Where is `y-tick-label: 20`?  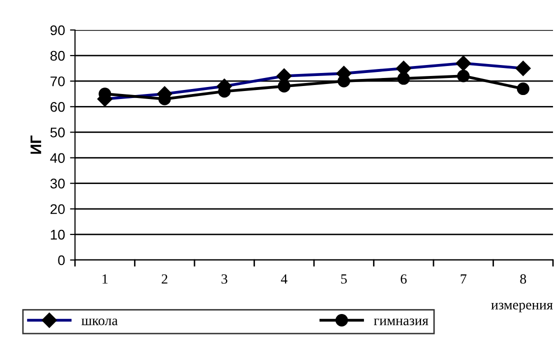 y-tick-label: 20 is located at coordinates (57, 209).